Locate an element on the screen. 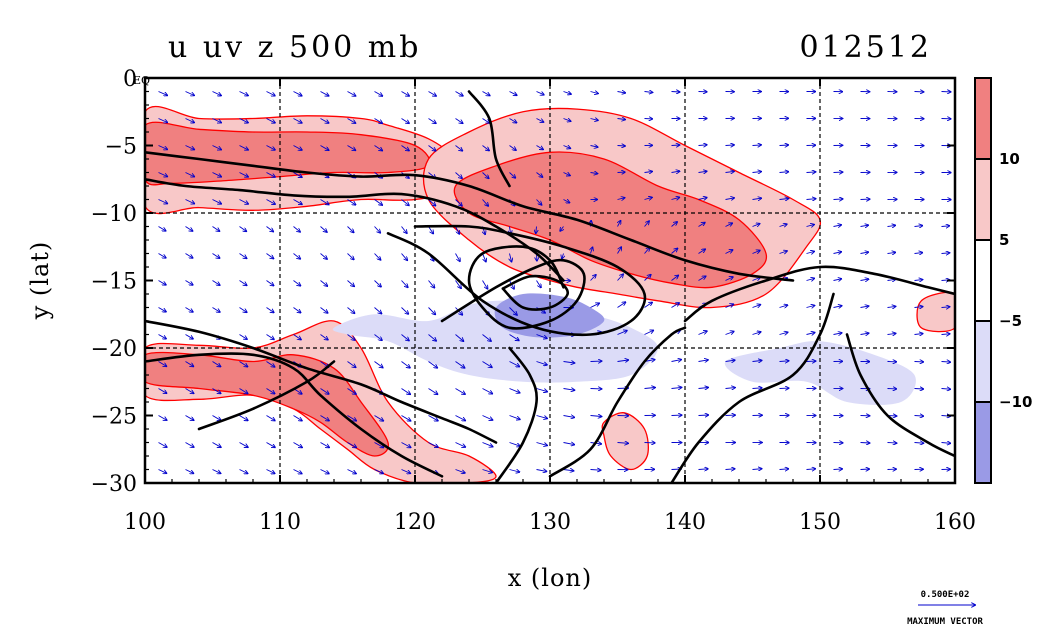 This screenshot has height=631, width=1056. chart-date-label: 012512 is located at coordinates (865, 47).